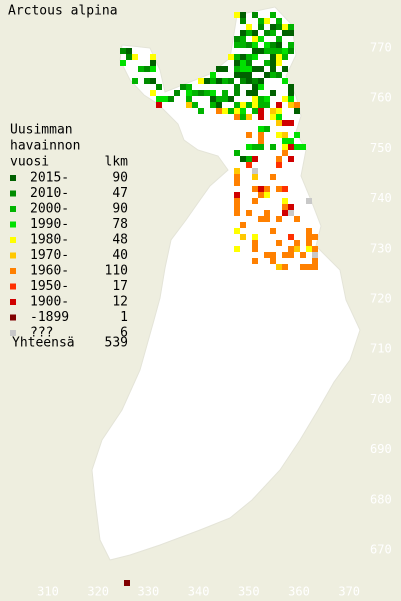 This screenshot has height=601, width=401. I want to click on north-label: 730, so click(381, 248).